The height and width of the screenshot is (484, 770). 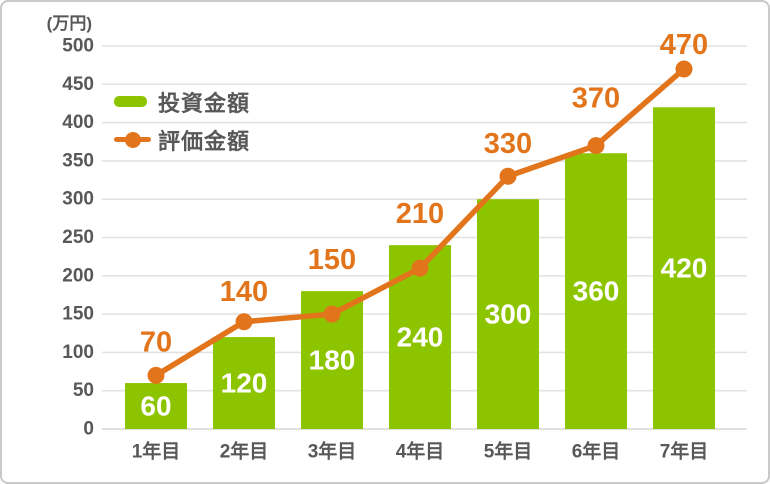 I want to click on y-tick-label: 450, so click(x=78, y=84).